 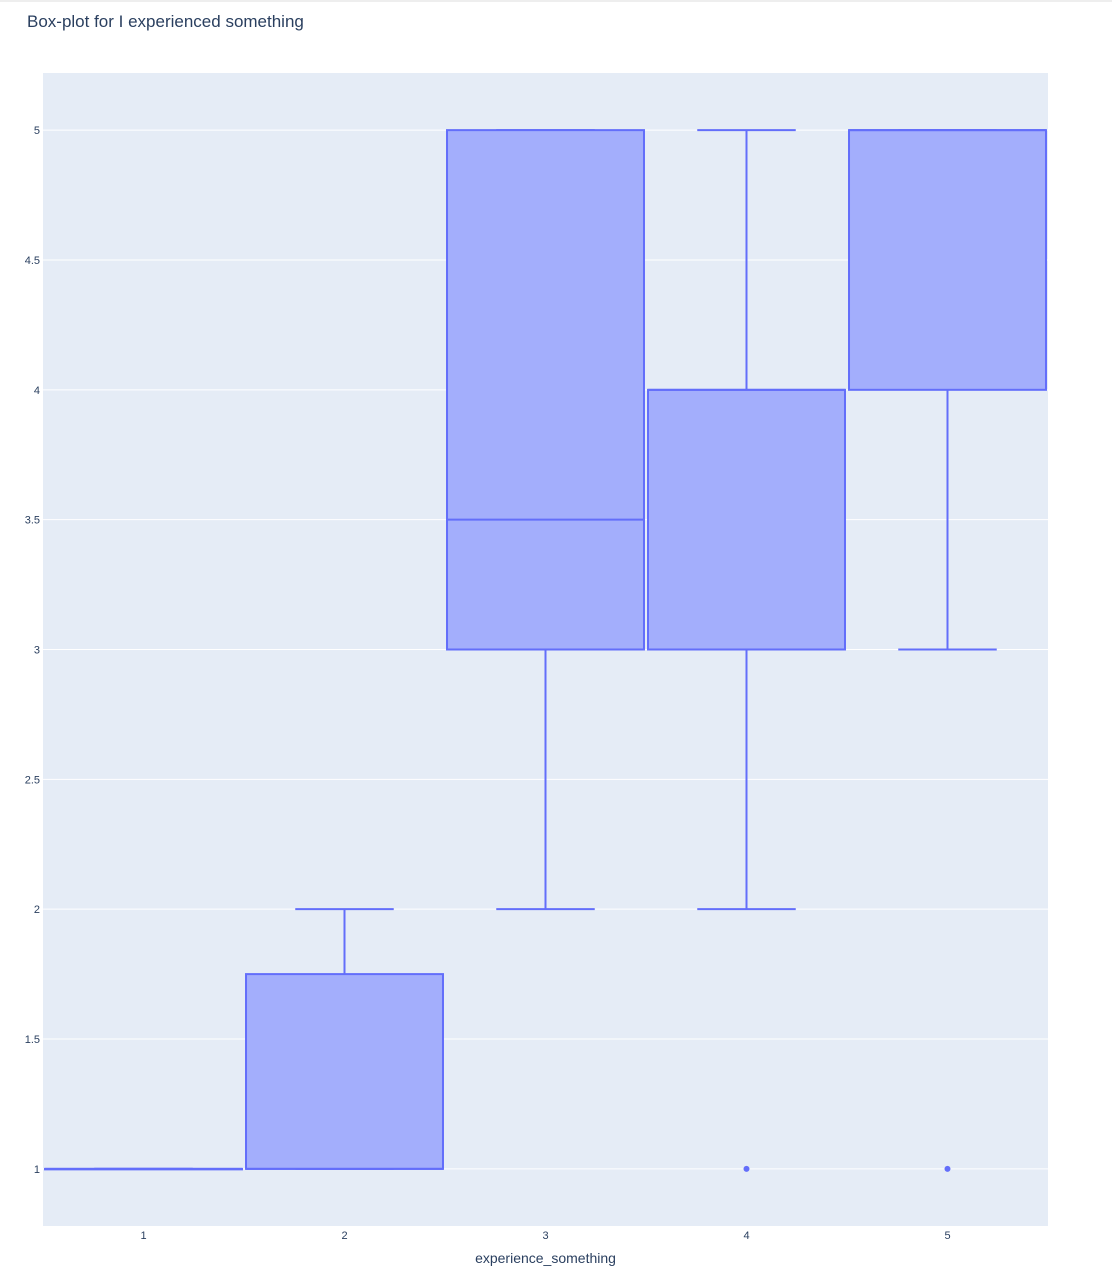 I want to click on y-tick-label: 2, so click(x=37, y=910).